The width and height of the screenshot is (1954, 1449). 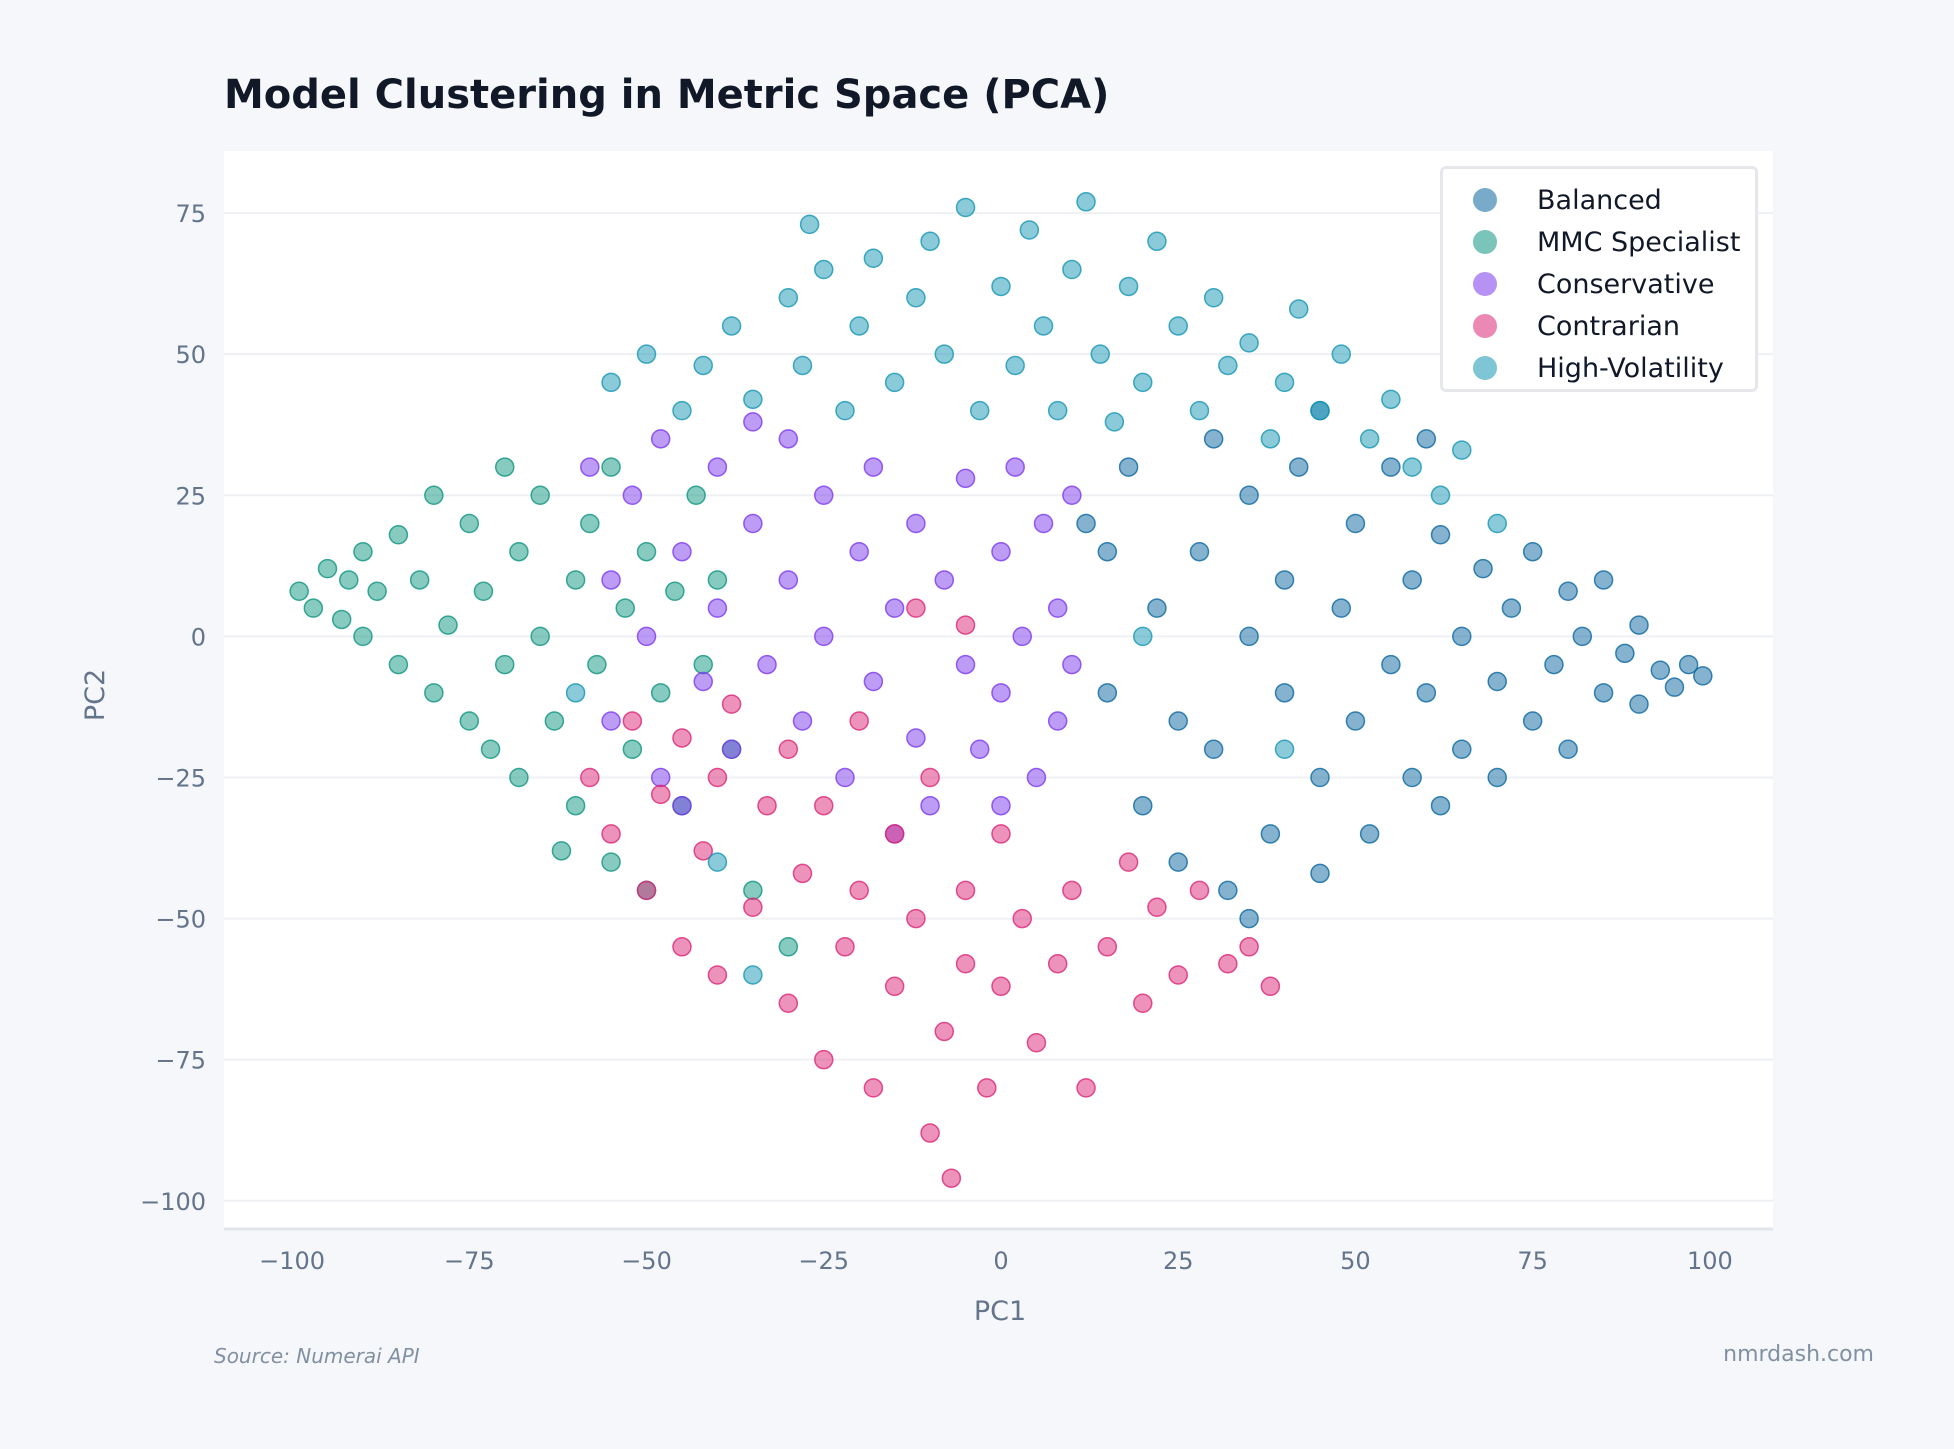 What do you see at coordinates (1710, 1261) in the screenshot?
I see `x-tick-label: 100` at bounding box center [1710, 1261].